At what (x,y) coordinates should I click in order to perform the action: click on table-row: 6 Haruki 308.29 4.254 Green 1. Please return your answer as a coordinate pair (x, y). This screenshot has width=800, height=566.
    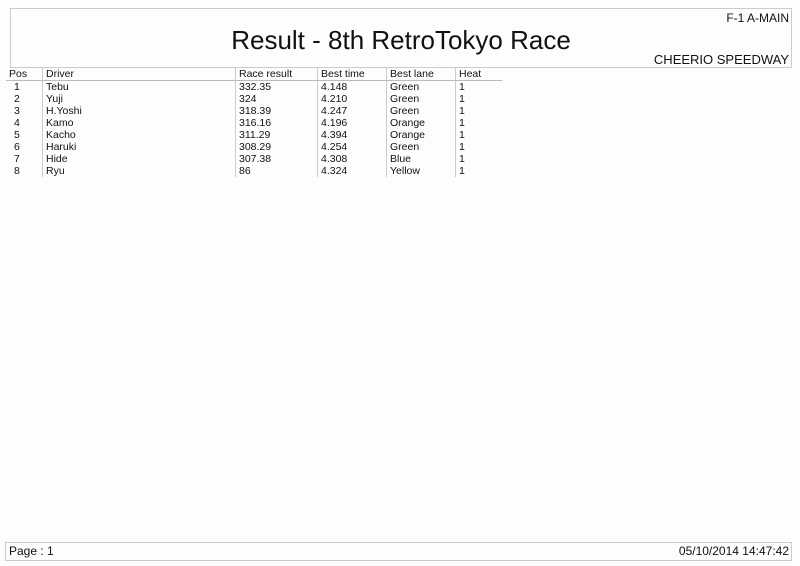
    Looking at the image, I should click on (254, 147).